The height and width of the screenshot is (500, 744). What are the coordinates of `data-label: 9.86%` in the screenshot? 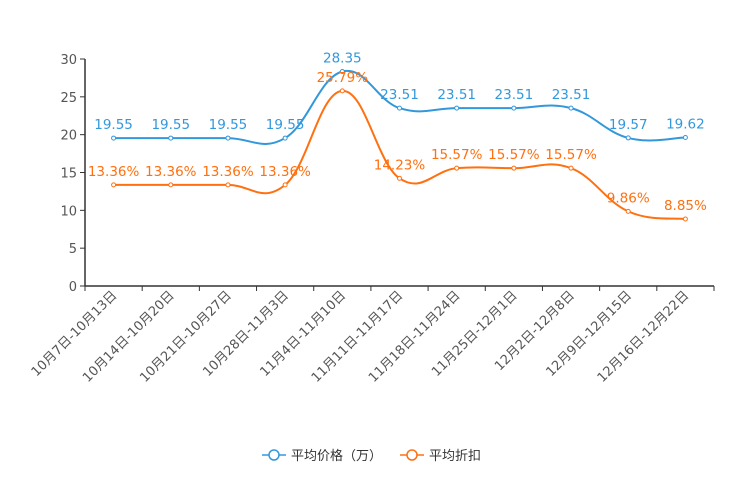 It's located at (628, 198).